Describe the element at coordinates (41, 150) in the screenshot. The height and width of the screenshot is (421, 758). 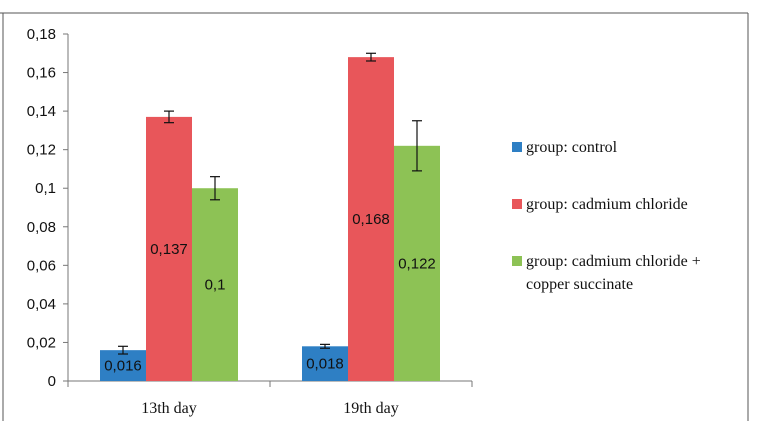
I see `y-tick-label: 0,12` at that location.